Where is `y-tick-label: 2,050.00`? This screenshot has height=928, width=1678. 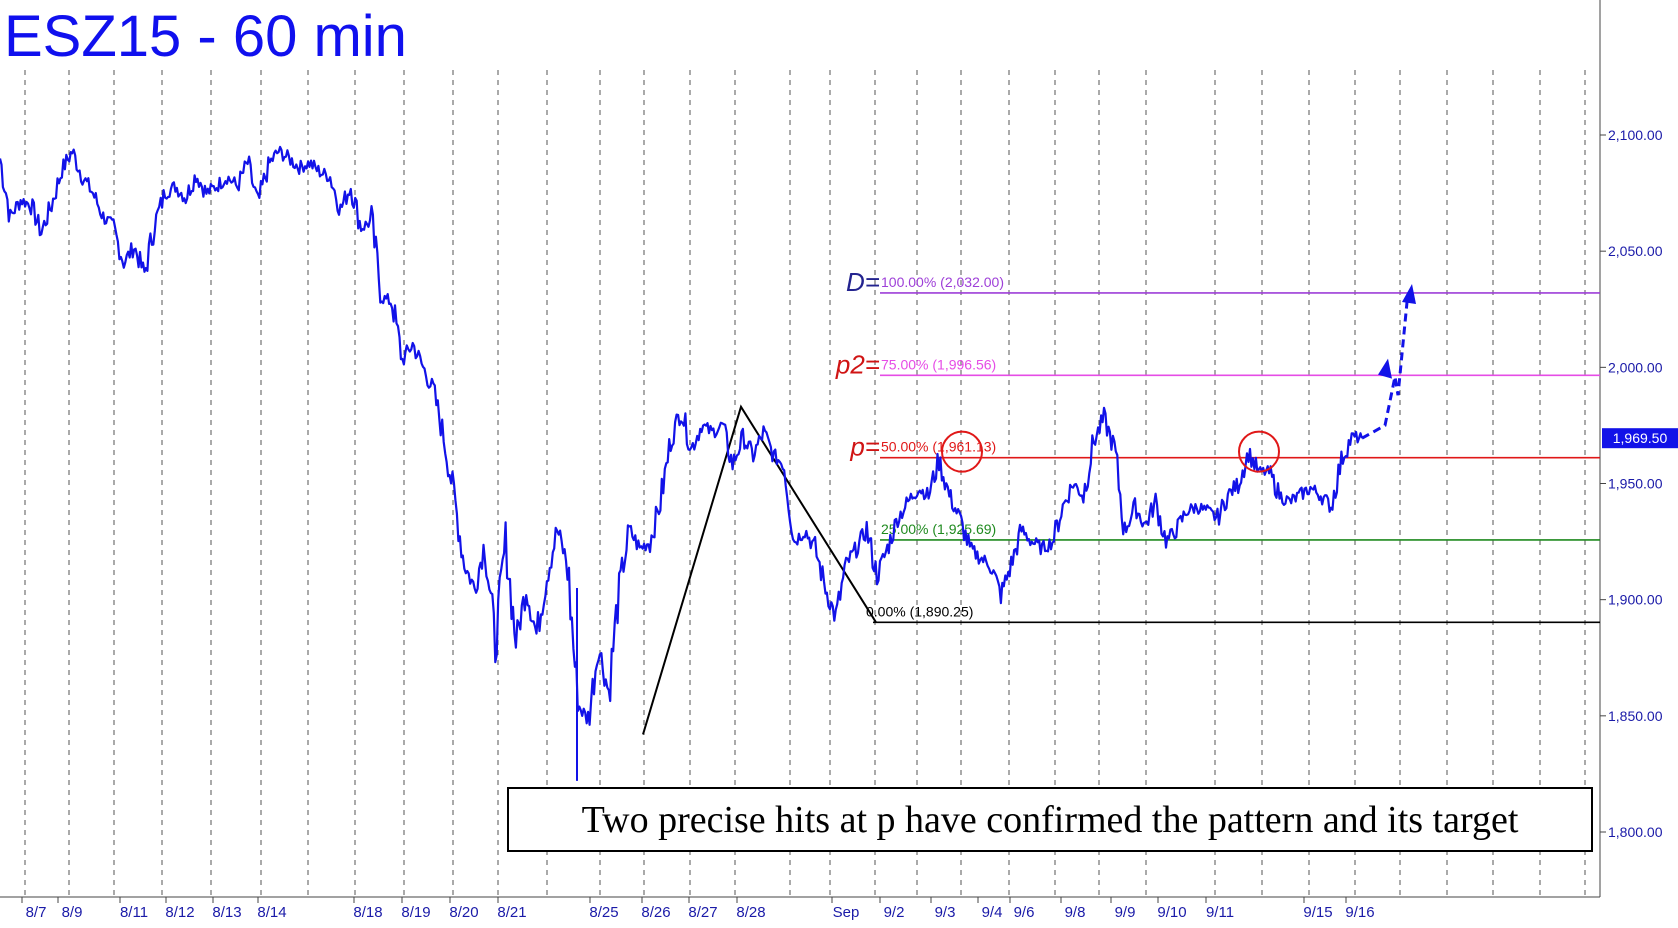 y-tick-label: 2,050.00 is located at coordinates (1635, 251).